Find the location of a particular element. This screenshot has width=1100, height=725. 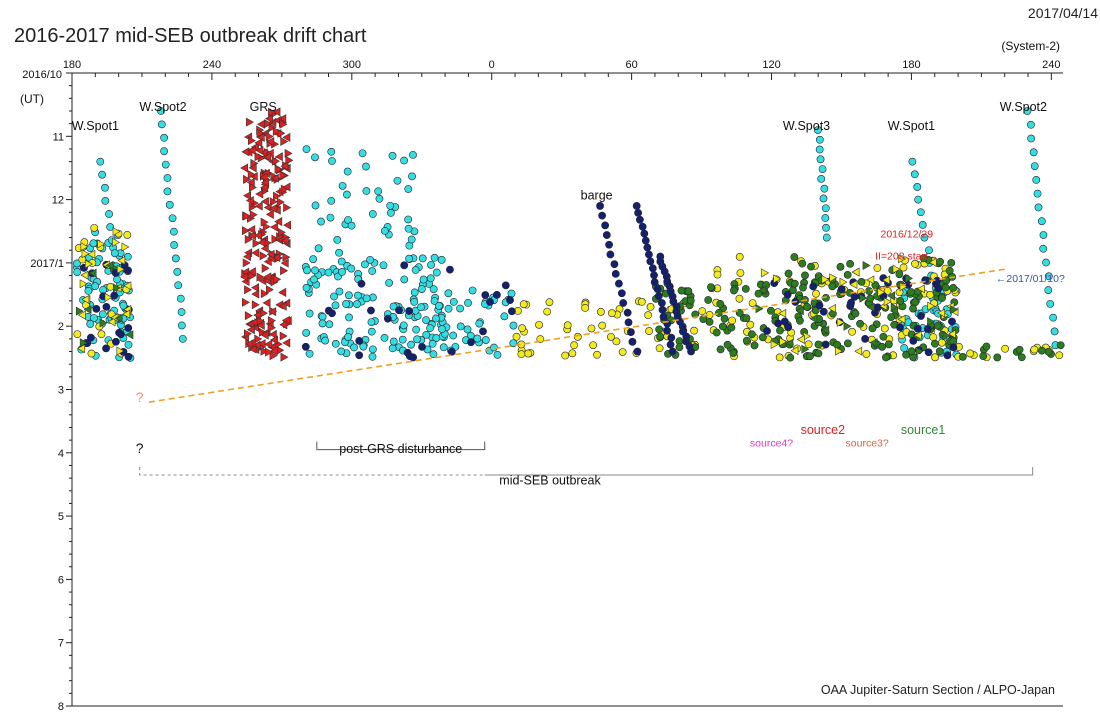

credit-text: OAA Jupiter-Saturn Section / ALPO-Japan is located at coordinates (938, 690).